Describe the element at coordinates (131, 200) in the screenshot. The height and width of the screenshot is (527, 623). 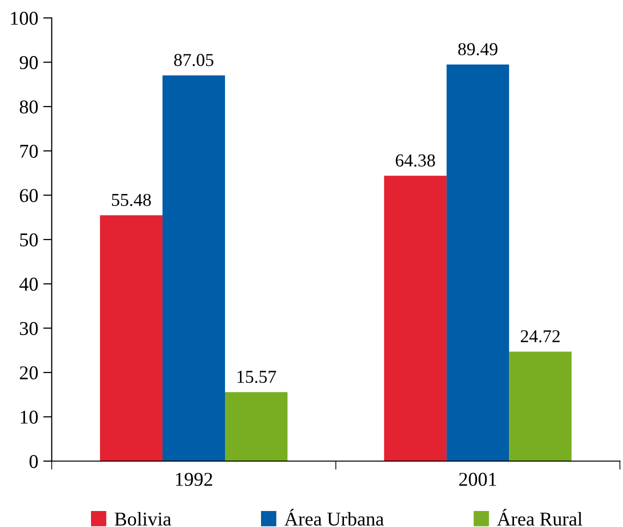
I see `data-label: 55.48` at that location.